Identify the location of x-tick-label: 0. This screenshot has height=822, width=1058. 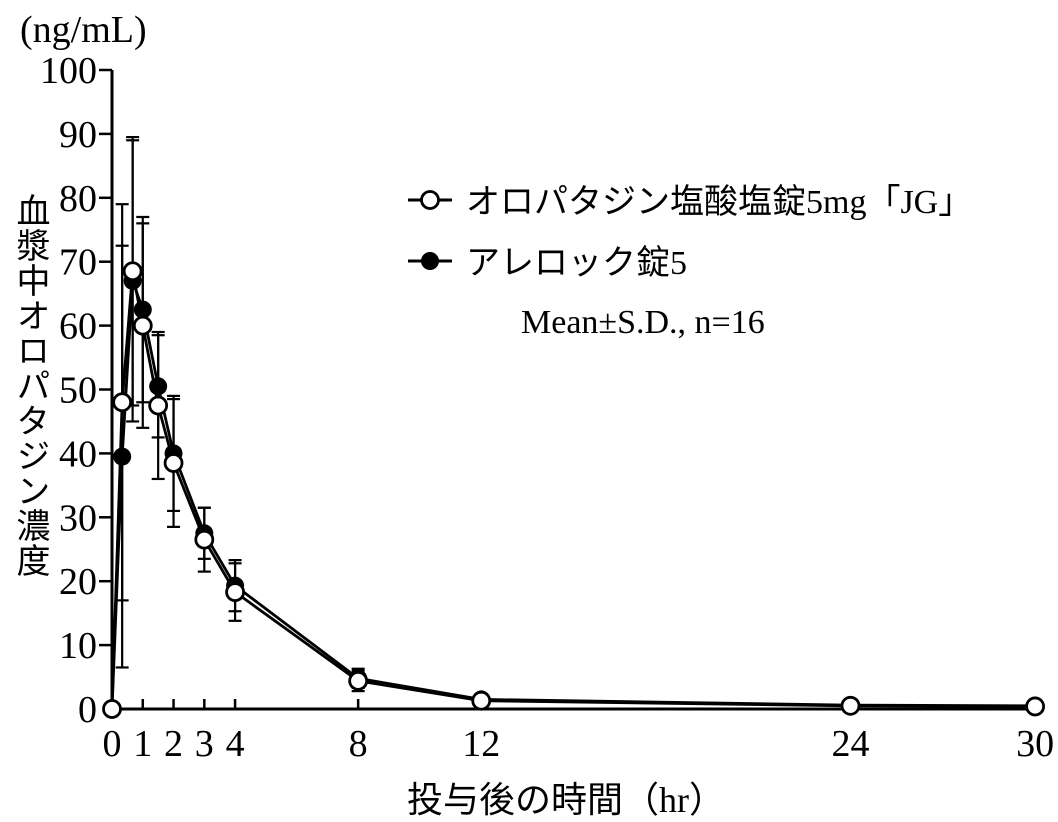
(112, 744).